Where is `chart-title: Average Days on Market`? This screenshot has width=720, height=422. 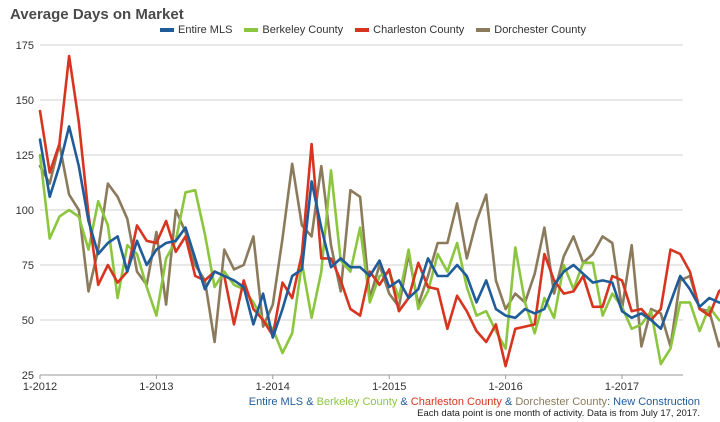 chart-title: Average Days on Market is located at coordinates (97, 14).